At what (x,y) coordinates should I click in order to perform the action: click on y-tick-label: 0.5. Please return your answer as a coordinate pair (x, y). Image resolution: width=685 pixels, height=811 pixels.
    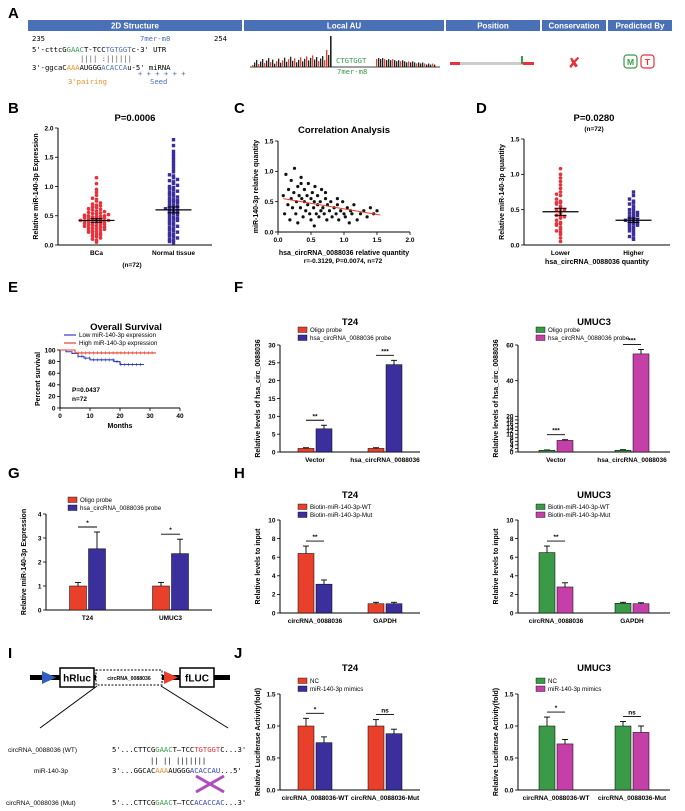
    Looking at the image, I should click on (508, 758).